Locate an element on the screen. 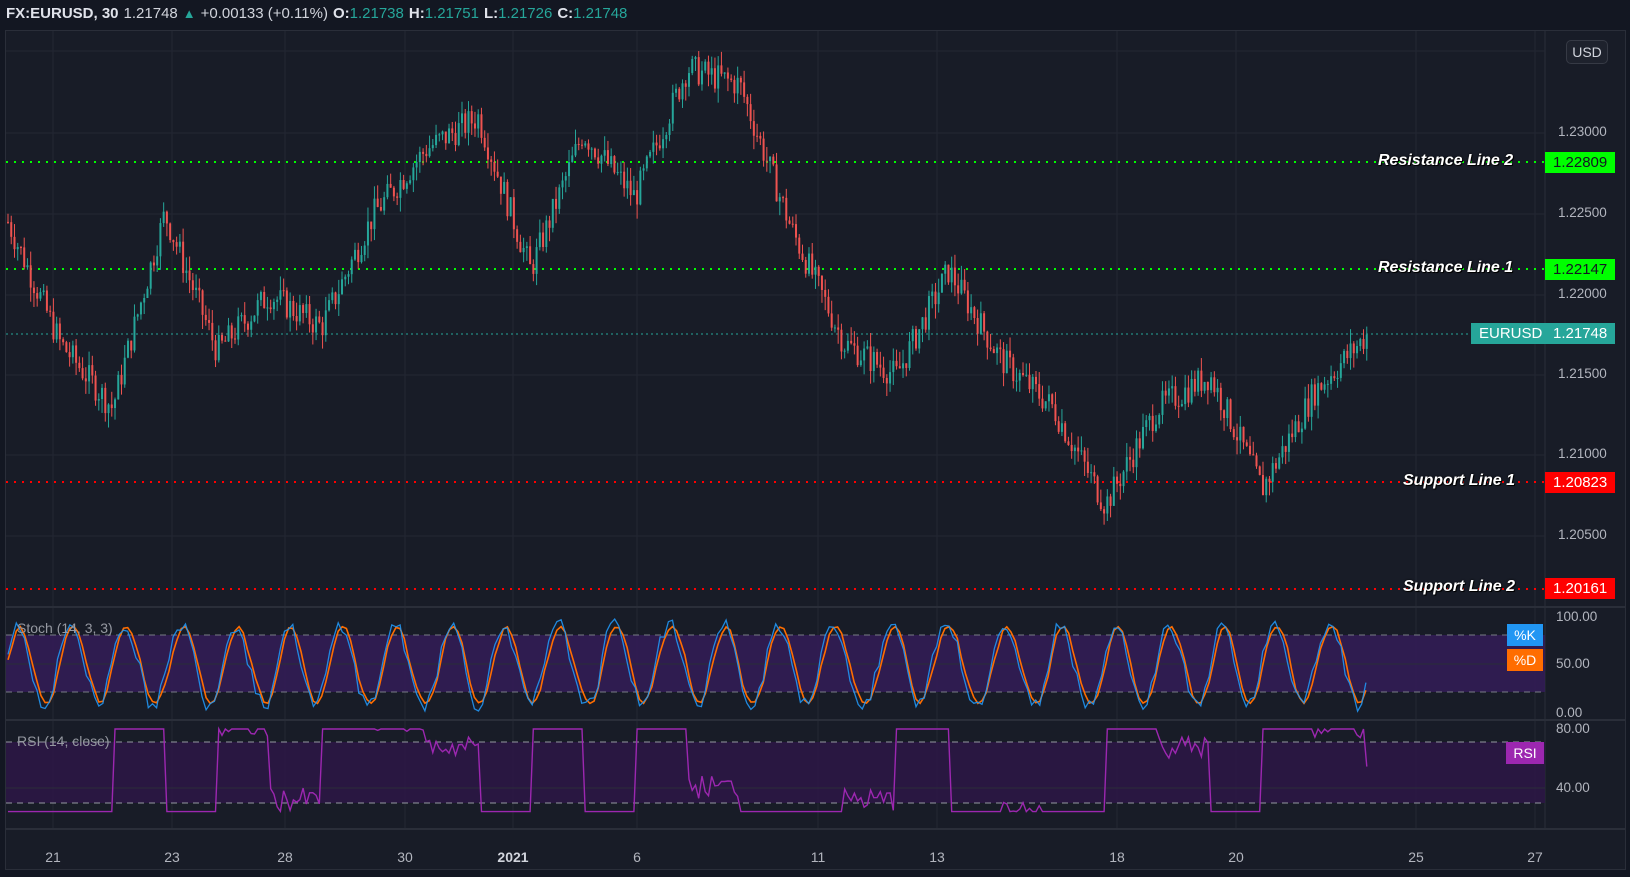 The image size is (1630, 877). high-value: 1.21751 is located at coordinates (451, 13).